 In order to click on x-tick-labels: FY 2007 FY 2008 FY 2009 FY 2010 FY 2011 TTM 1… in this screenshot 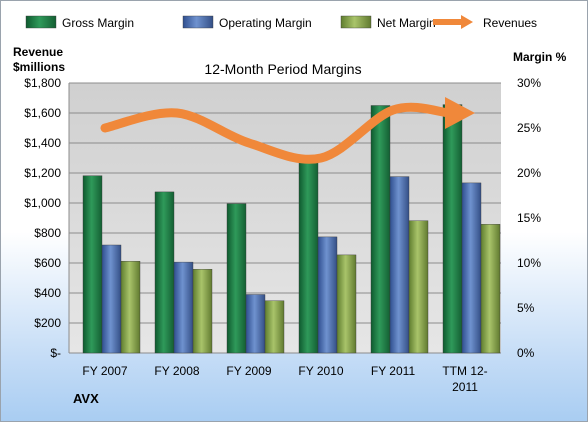, I will do `click(284, 379)`.